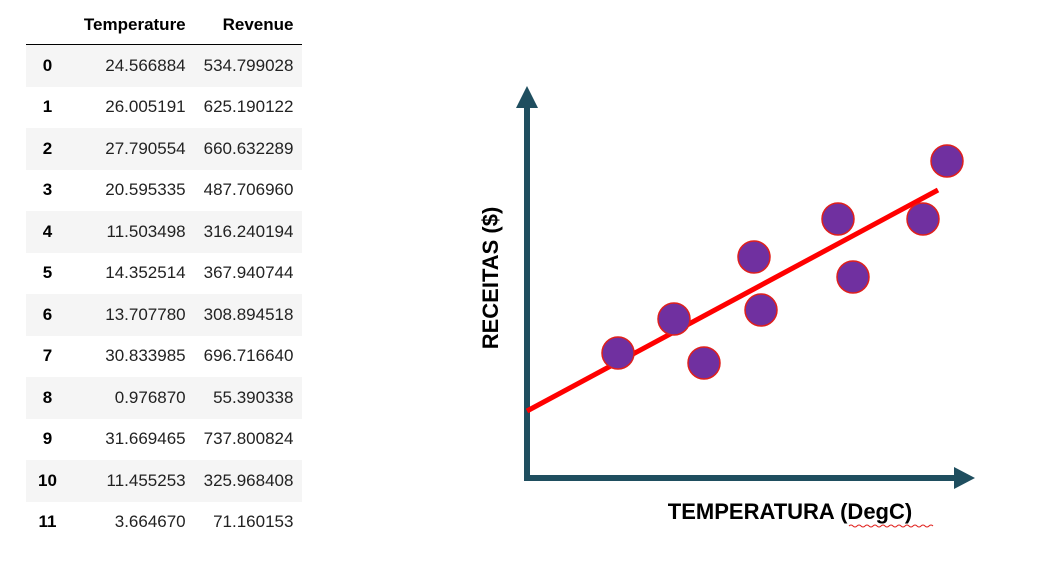 Image resolution: width=1044 pixels, height=574 pixels. Describe the element at coordinates (145, 314) in the screenshot. I see `temperature-cell: 13.707780` at that location.